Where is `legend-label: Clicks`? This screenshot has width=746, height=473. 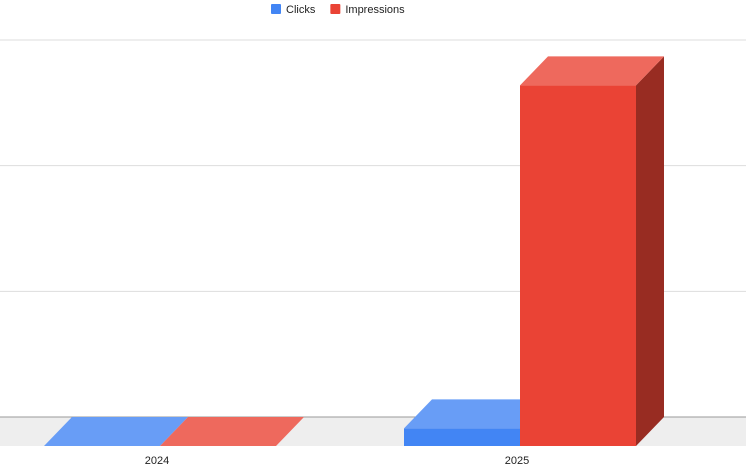 legend-label: Clicks is located at coordinates (301, 10).